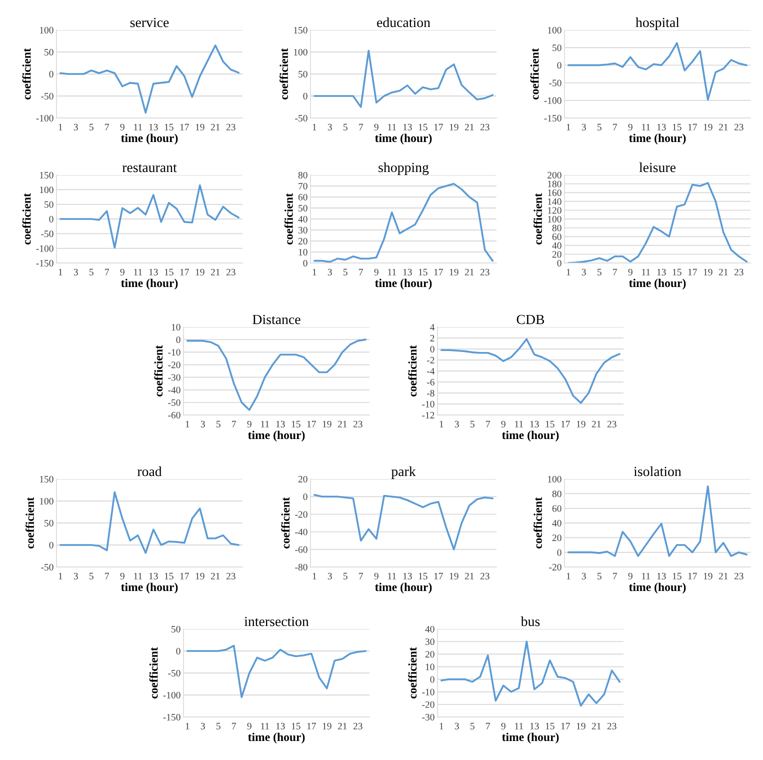  I want to click on chart-title: shopping, so click(403, 168).